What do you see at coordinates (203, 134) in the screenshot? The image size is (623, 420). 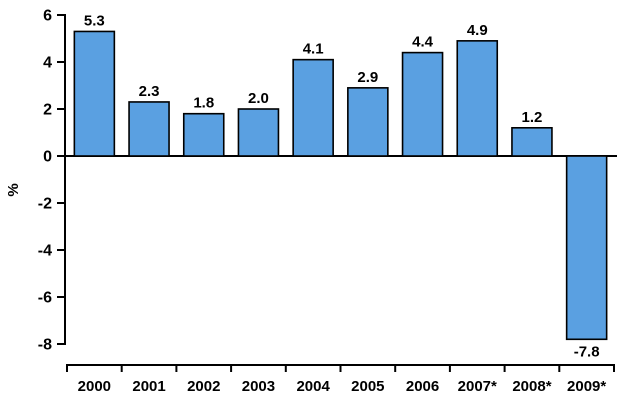 I see `bar-2002` at bounding box center [203, 134].